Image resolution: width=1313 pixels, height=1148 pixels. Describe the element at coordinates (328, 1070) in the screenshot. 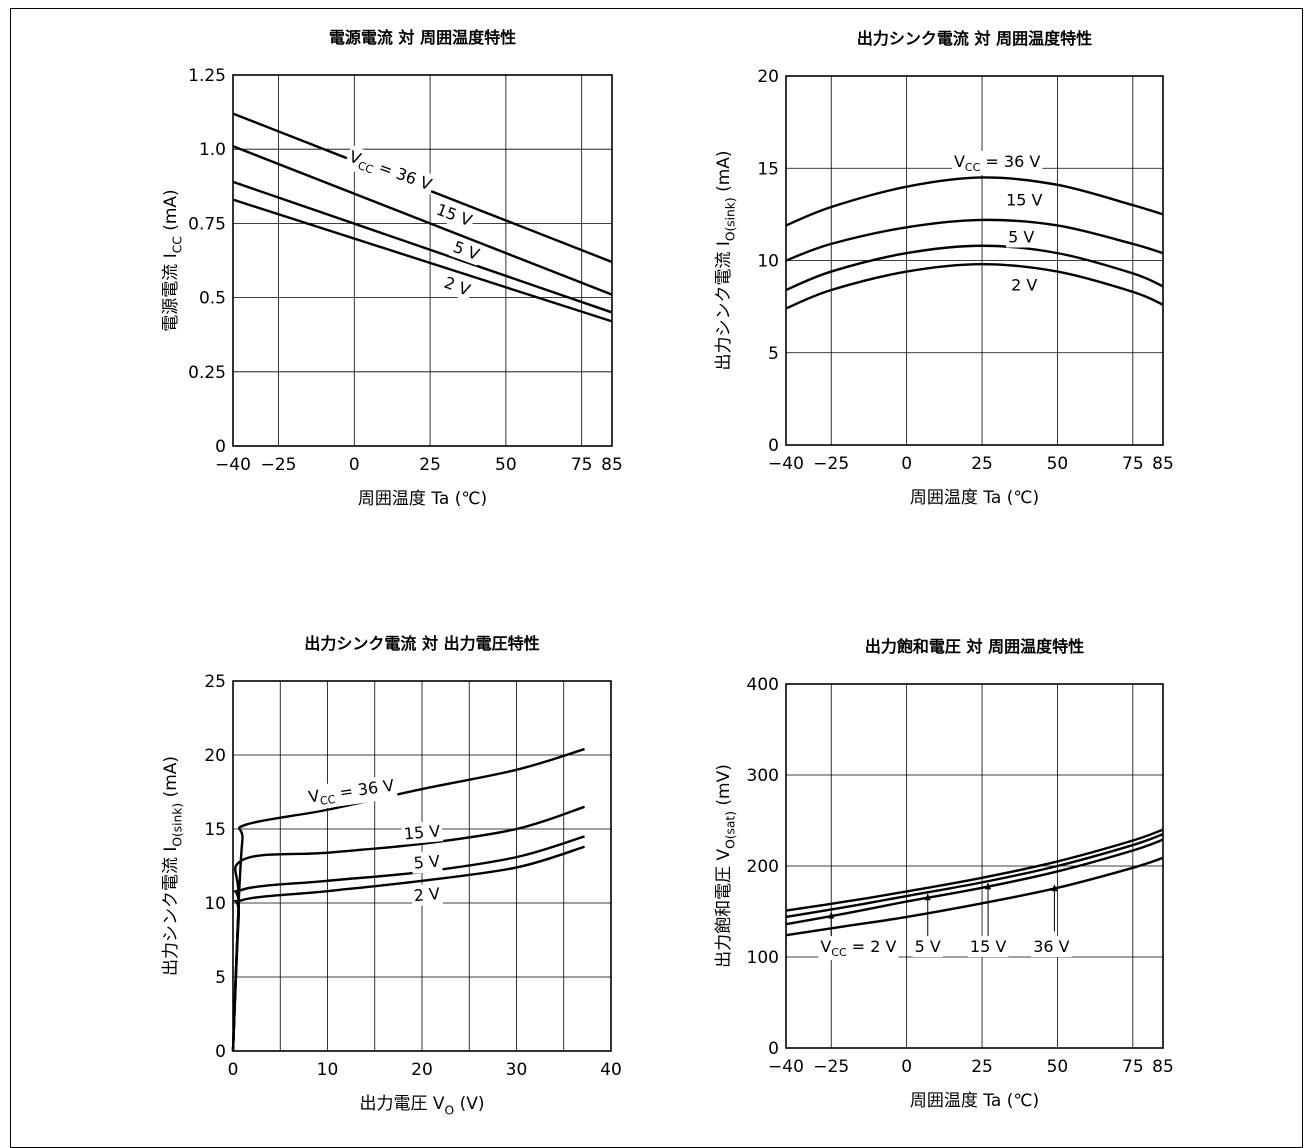

I see `x-tick-label: 10` at that location.